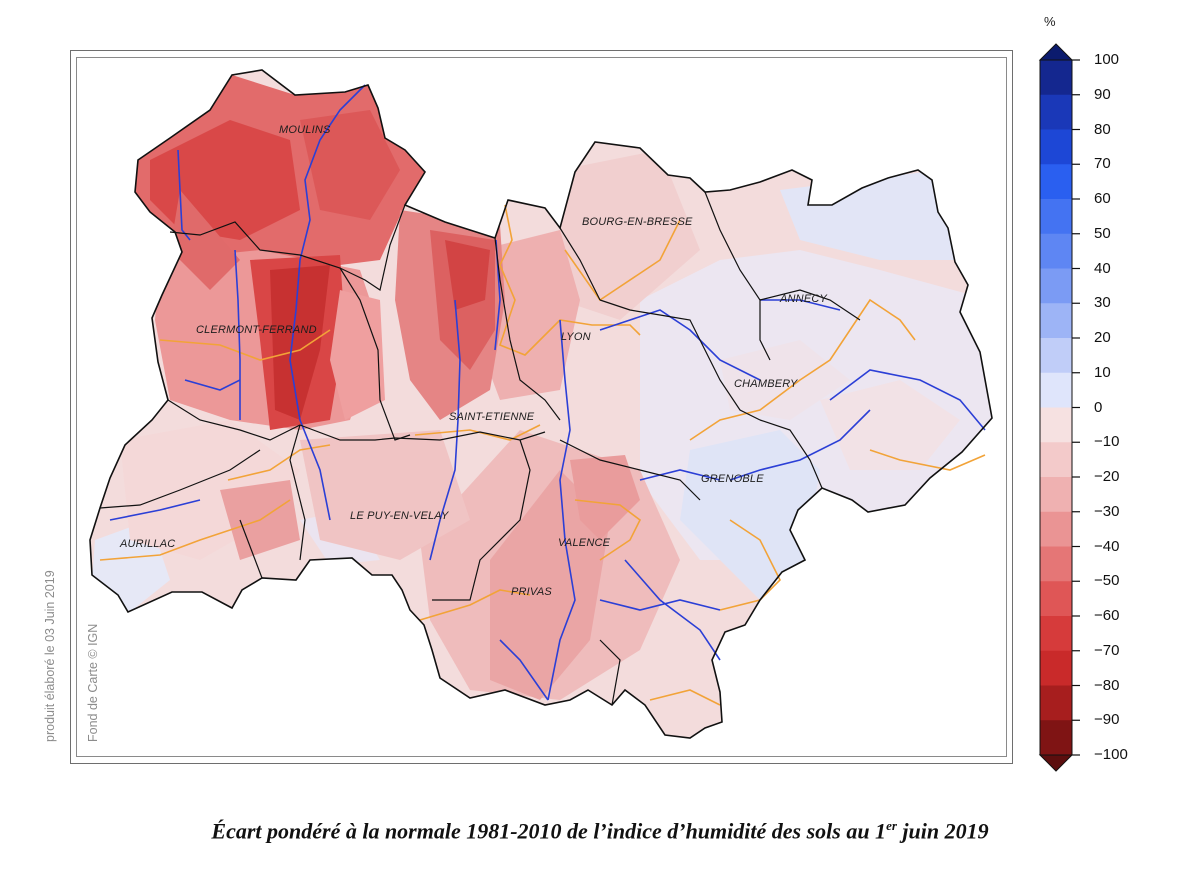  I want to click on legend-tick-label: −60, so click(1107, 615).